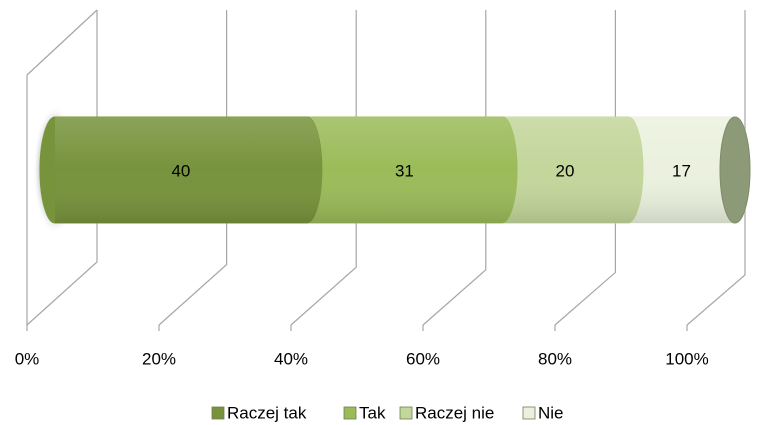 The height and width of the screenshot is (425, 766). Describe the element at coordinates (372, 412) in the screenshot. I see `legend-label: Tak` at that location.